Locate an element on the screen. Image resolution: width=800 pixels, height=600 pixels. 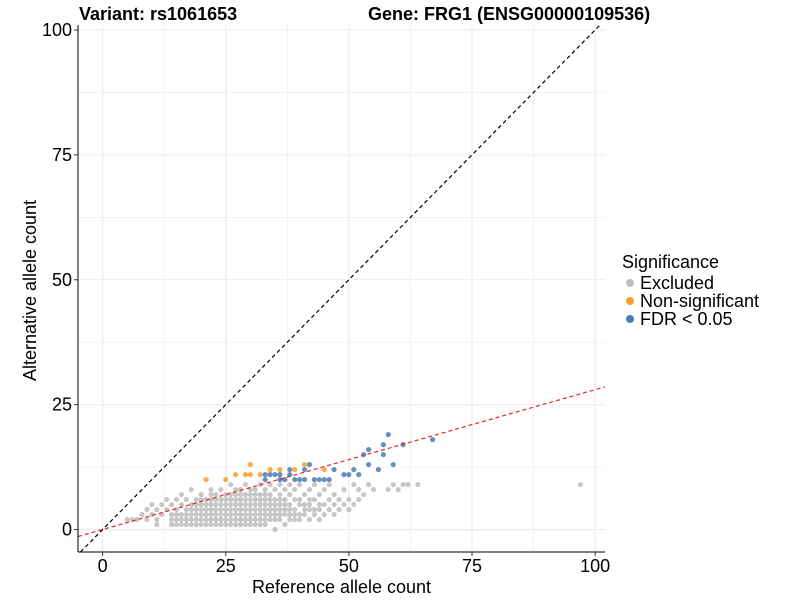
x-tick-label-100: 100 is located at coordinates (595, 566).